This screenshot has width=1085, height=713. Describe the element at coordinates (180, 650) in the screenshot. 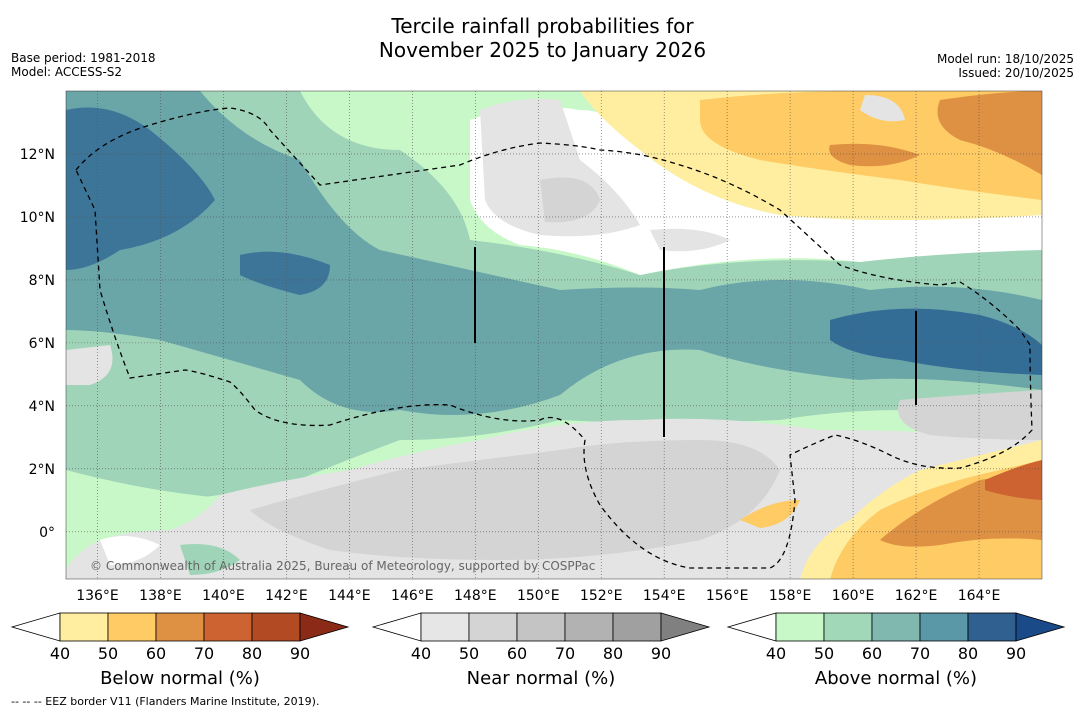

I see `colorbar-below: 40 50 60 70 80 90 Below normal (%)` at that location.